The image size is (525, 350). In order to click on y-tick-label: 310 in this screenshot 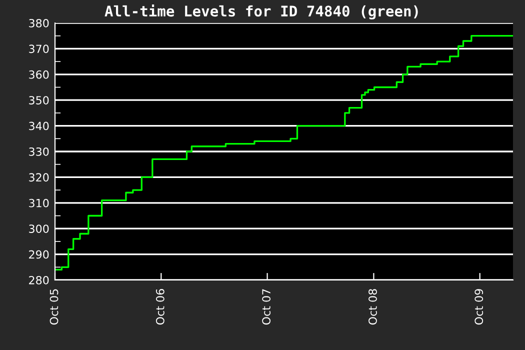, I will do `click(39, 203)`.